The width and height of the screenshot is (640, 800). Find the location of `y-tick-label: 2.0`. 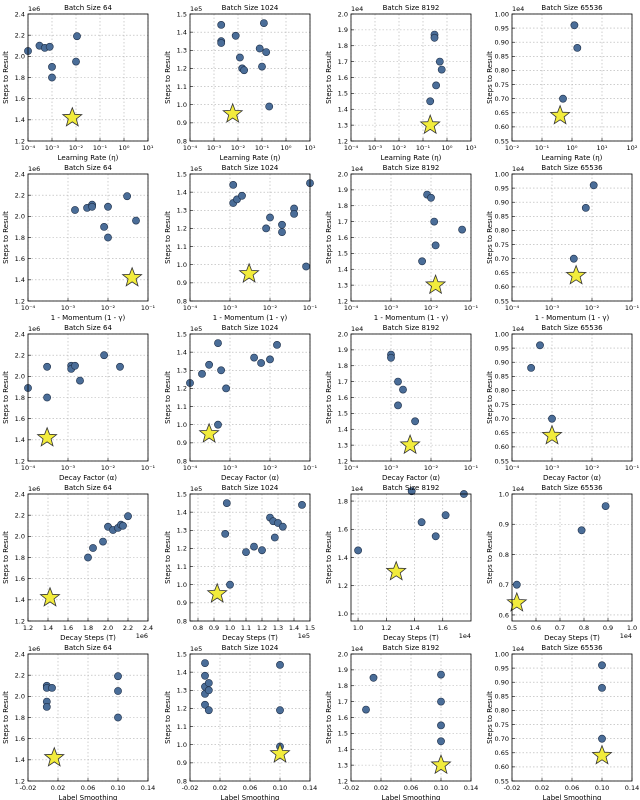

y-tick-label: 2.0 is located at coordinates (343, 174).